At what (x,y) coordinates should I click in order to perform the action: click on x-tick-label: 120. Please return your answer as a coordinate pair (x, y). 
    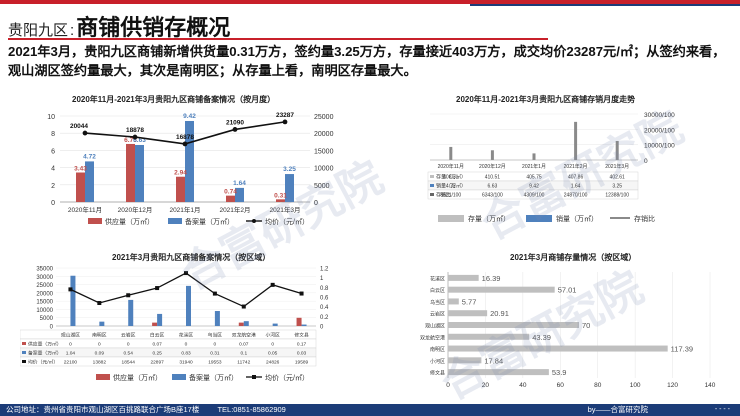
    Looking at the image, I should click on (672, 385).